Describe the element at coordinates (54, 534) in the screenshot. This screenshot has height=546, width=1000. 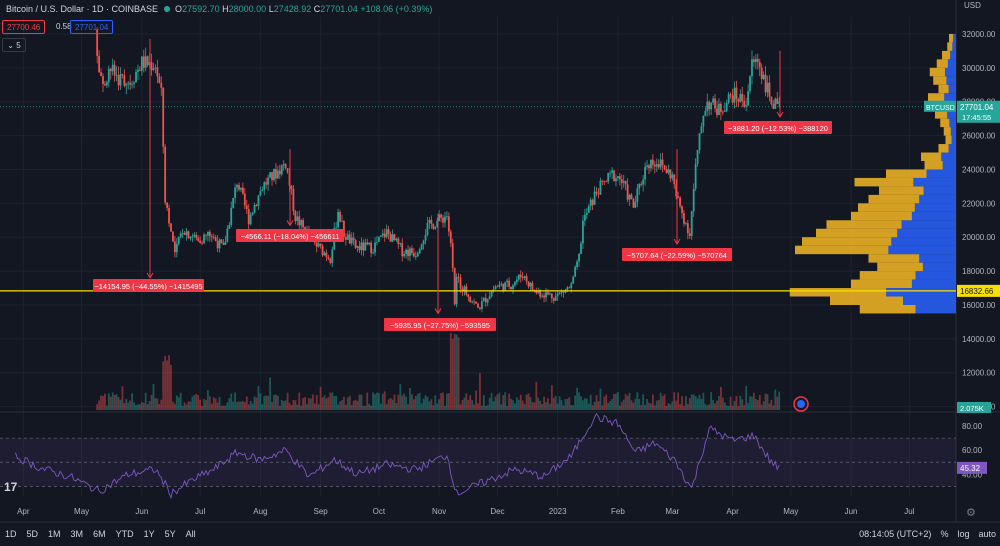
I see `timeframe-1m: 1M` at that location.